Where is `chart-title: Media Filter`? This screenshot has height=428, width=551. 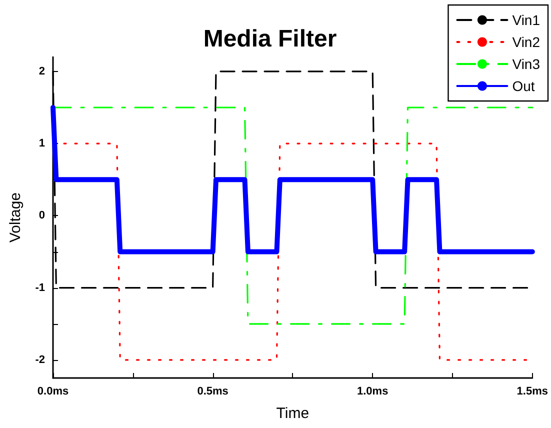
chart-title: Media Filter is located at coordinates (270, 39).